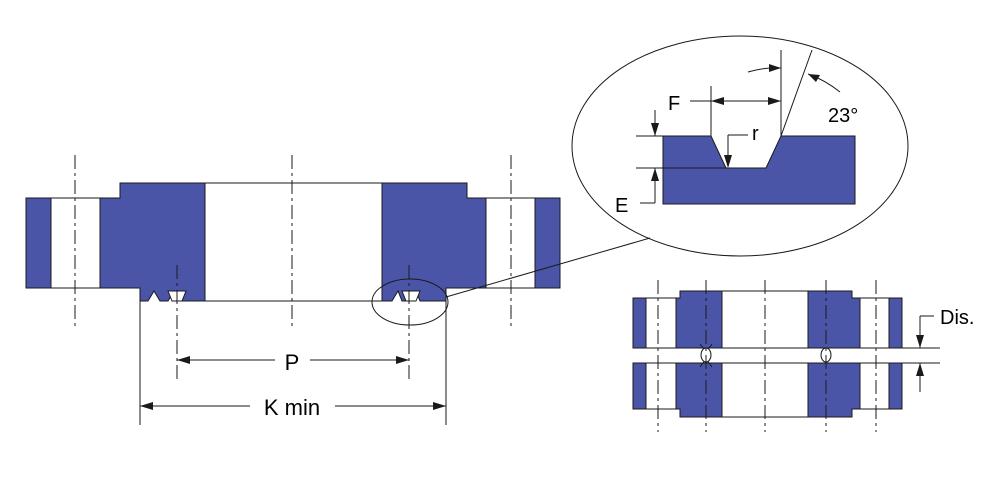 This screenshot has width=1002, height=497. I want to click on main-flange-section, so click(293, 242).